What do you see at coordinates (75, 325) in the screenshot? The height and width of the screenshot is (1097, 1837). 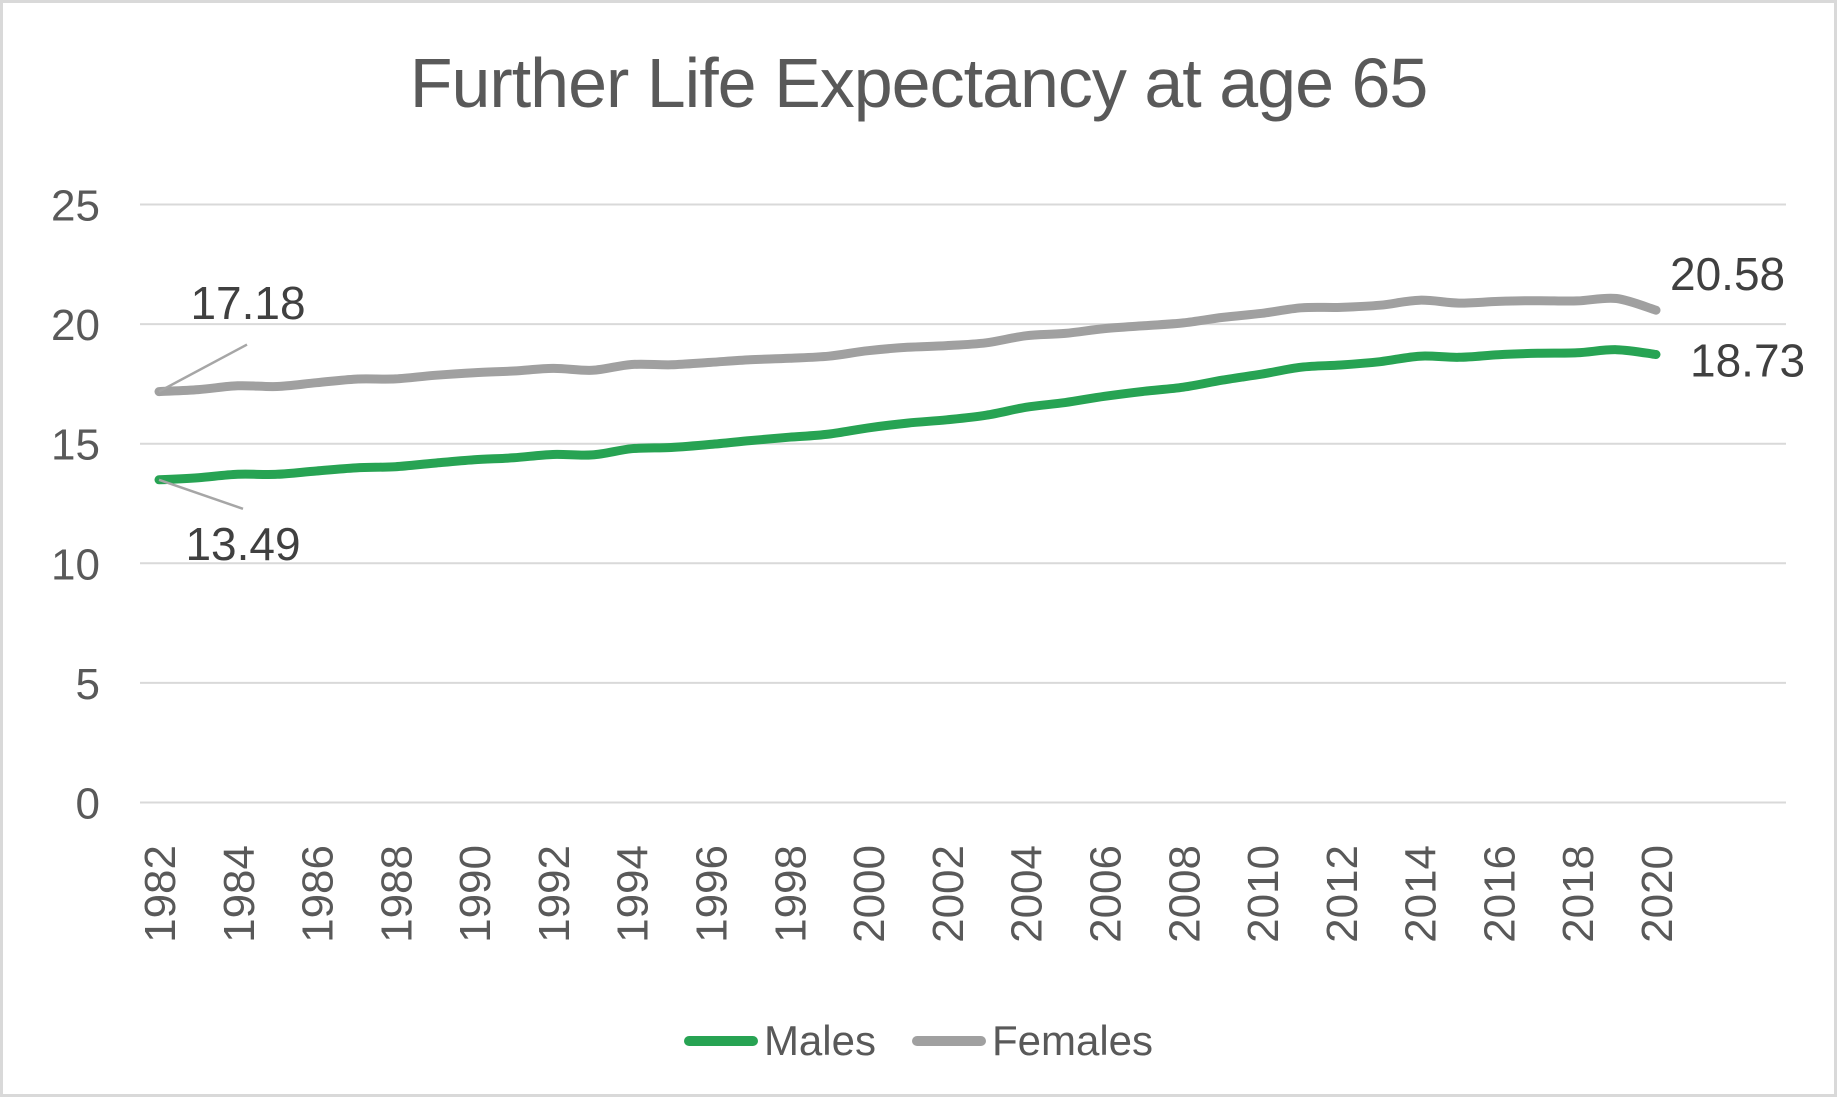 I see `y-axis-tick-label: 20` at bounding box center [75, 325].